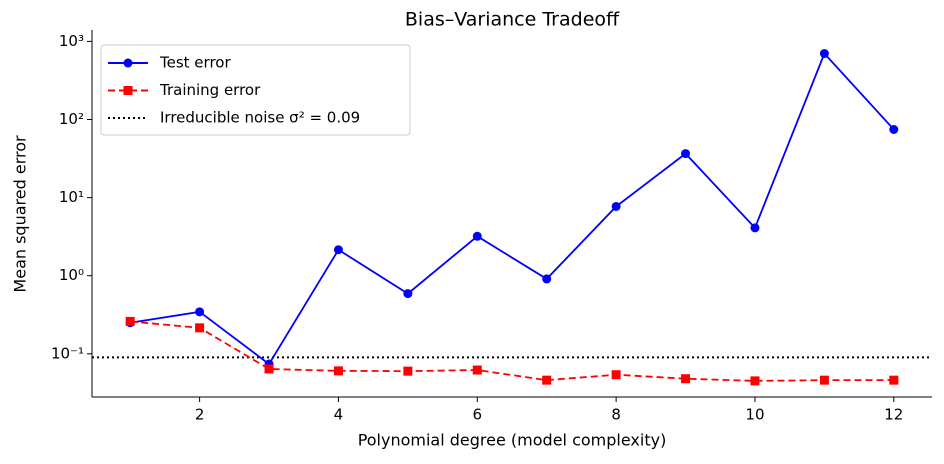 This screenshot has height=464, width=944. What do you see at coordinates (71, 275) in the screenshot?
I see `y-tick-label: 10⁰` at bounding box center [71, 275].